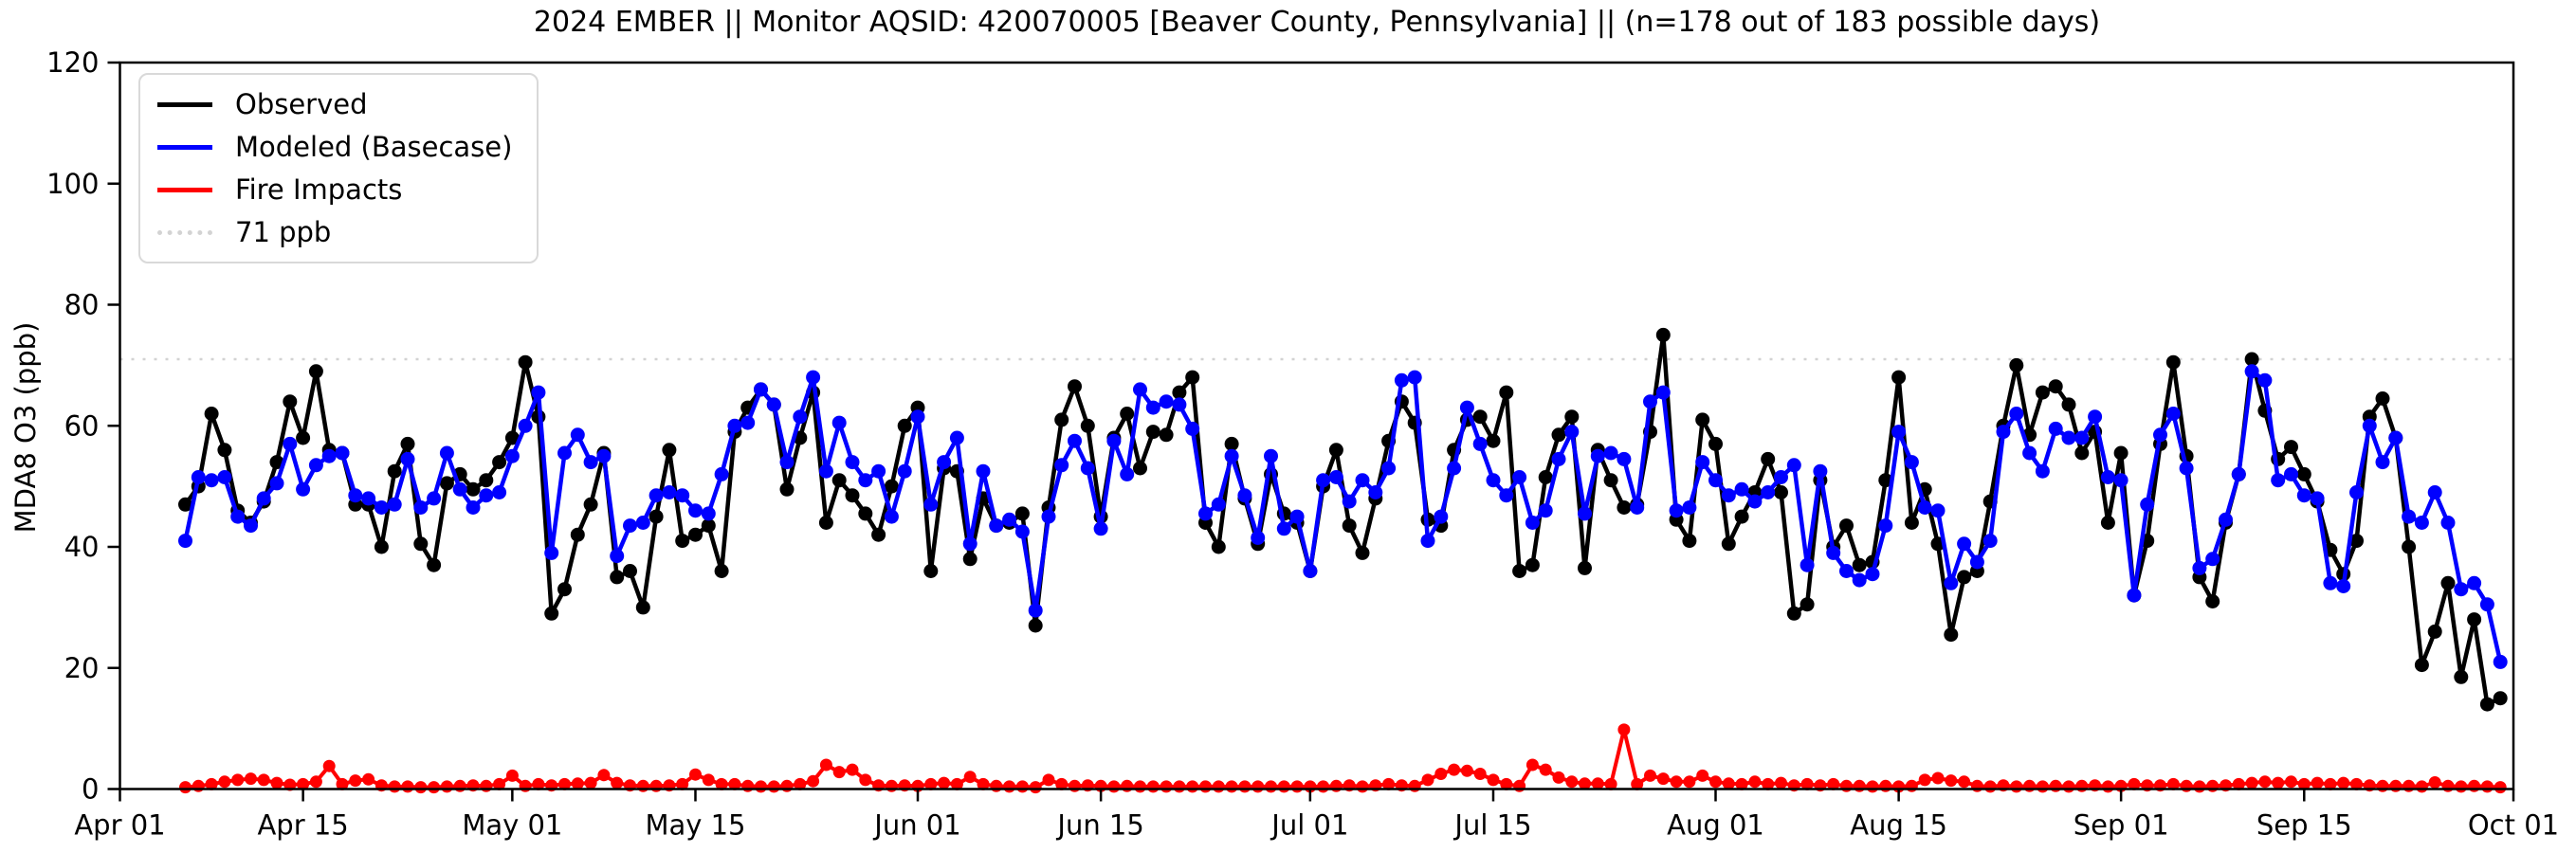 This screenshot has width=2576, height=853. I want to click on svg-text: Jun 15, so click(1099, 825).